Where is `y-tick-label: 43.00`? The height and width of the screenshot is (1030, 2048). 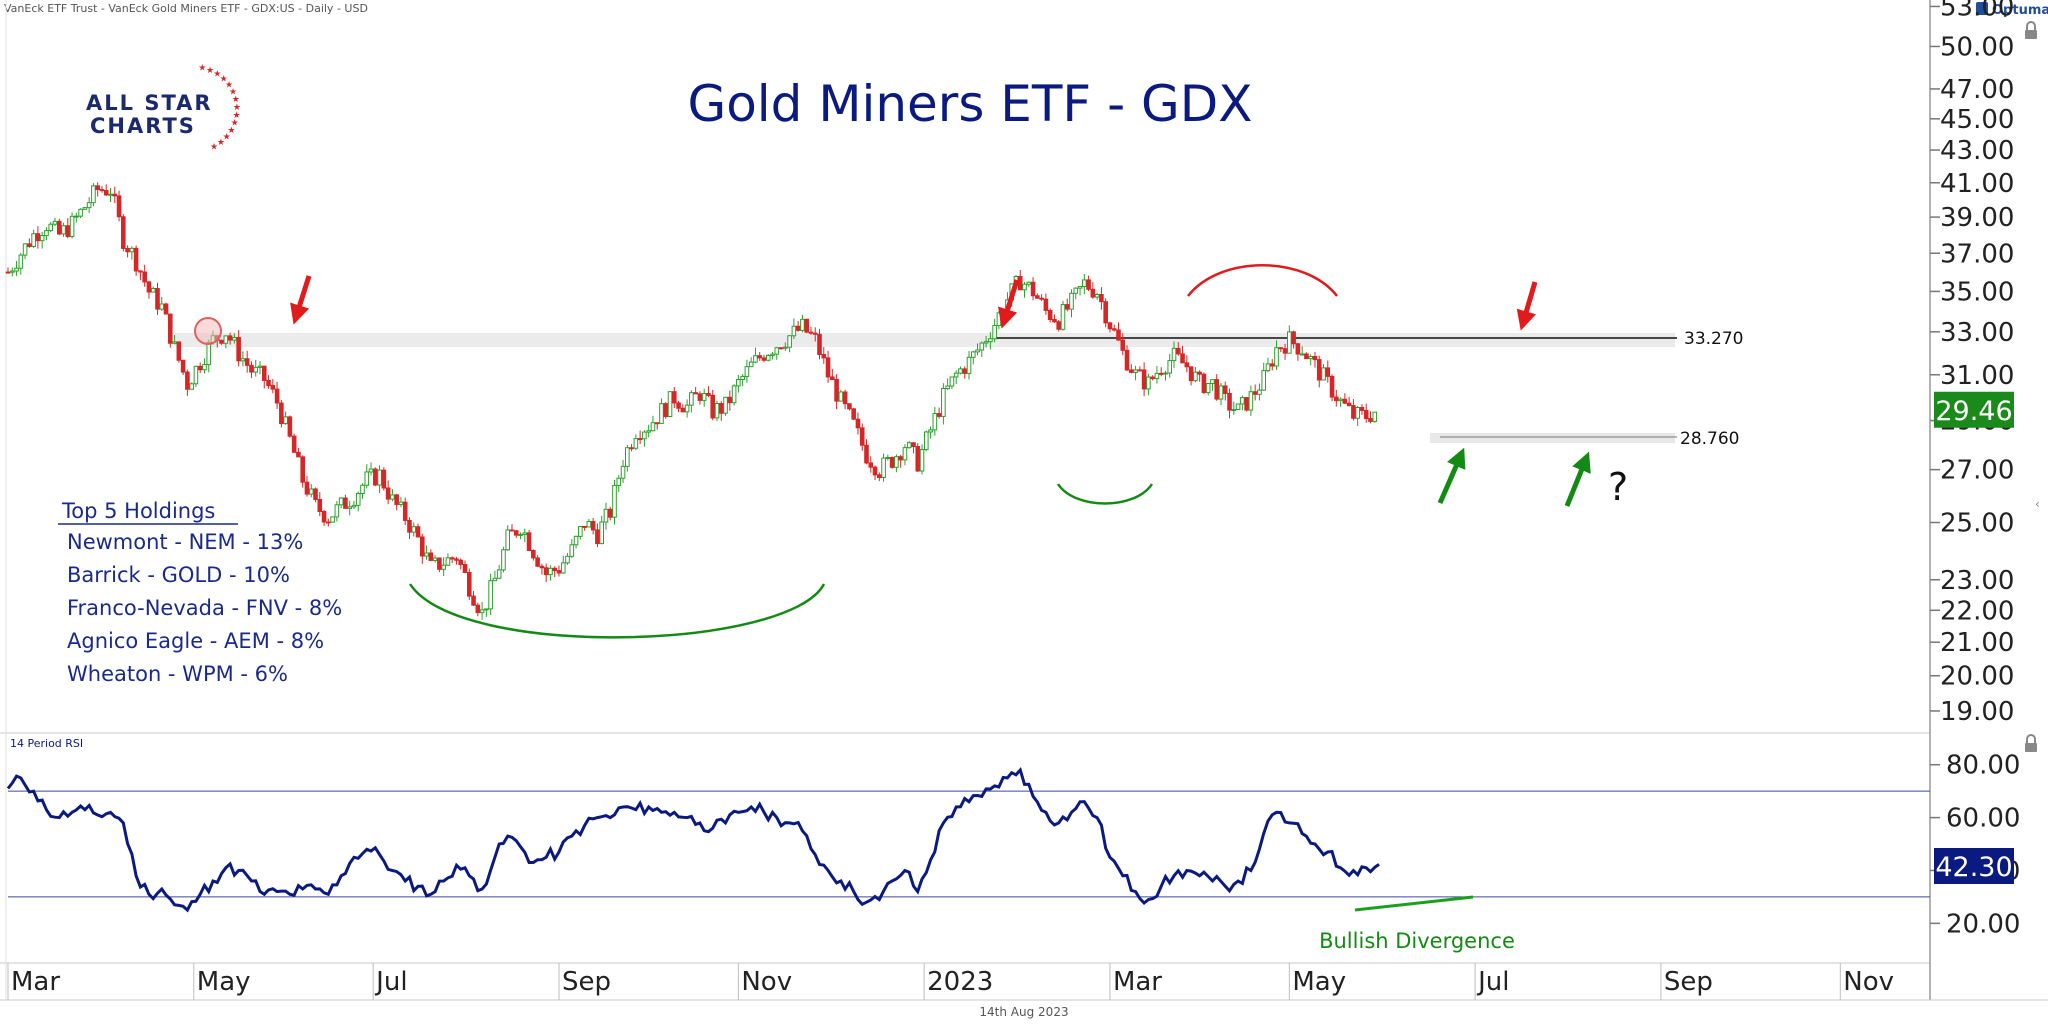
y-tick-label: 43.00 is located at coordinates (1977, 151).